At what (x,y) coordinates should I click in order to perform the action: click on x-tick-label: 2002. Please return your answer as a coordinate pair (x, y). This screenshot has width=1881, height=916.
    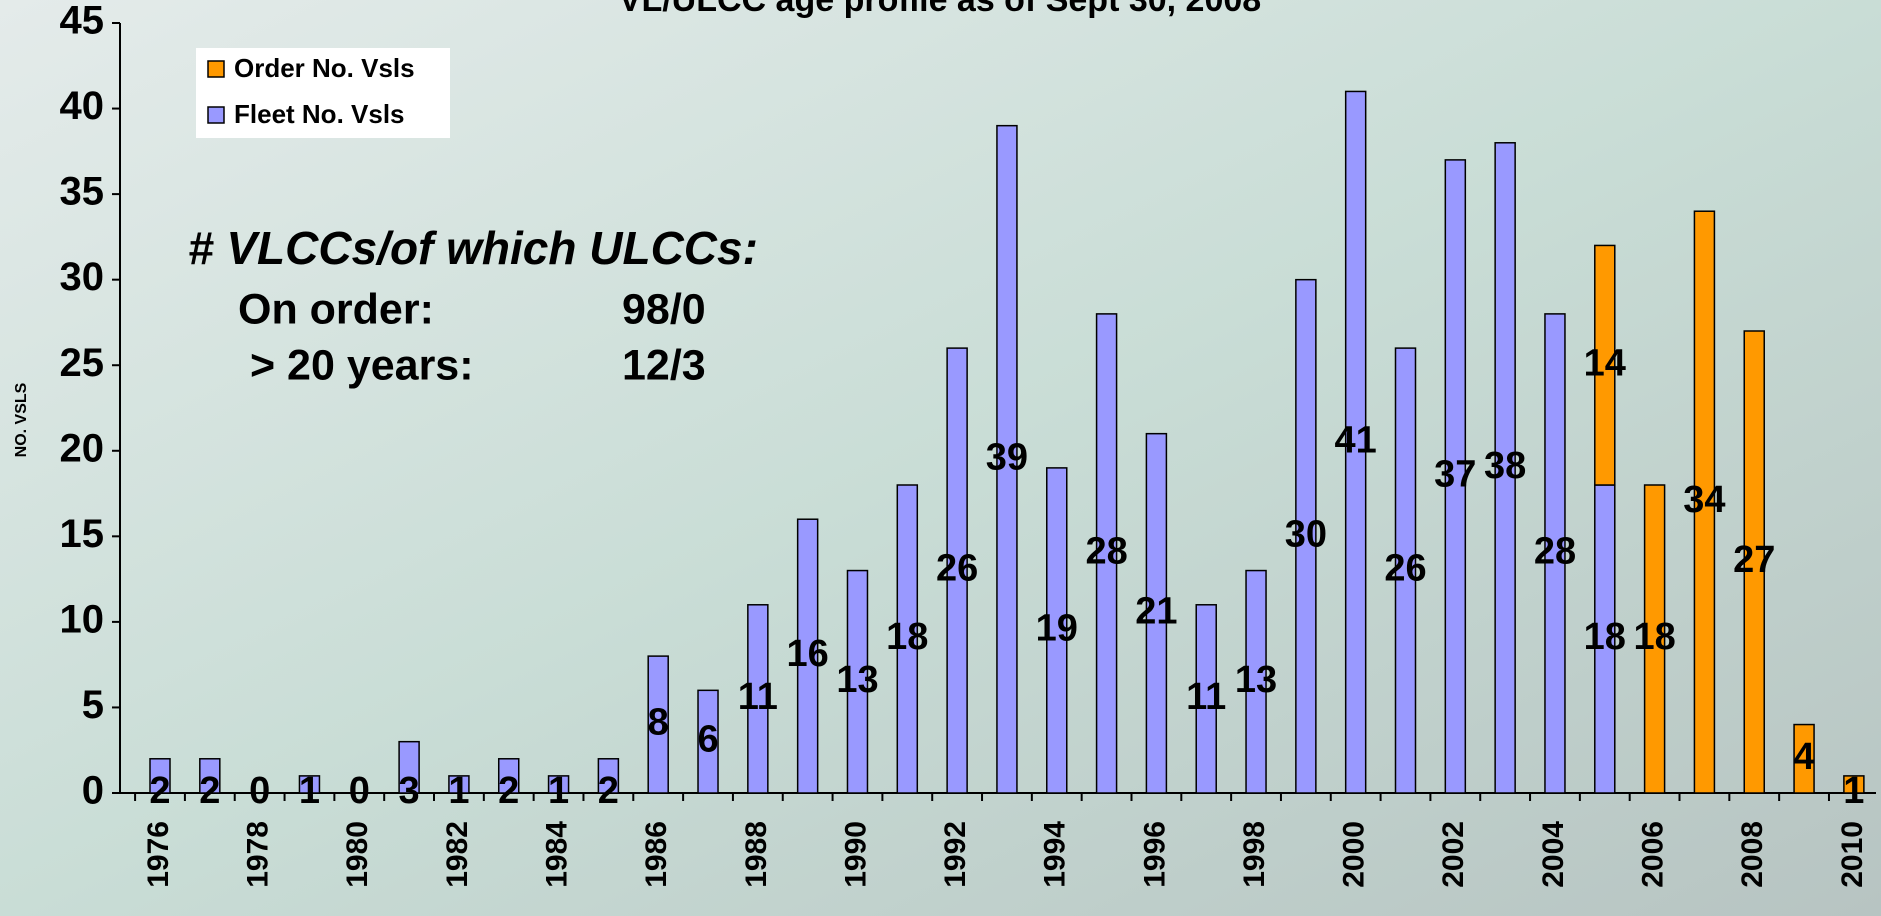
    Looking at the image, I should click on (1453, 854).